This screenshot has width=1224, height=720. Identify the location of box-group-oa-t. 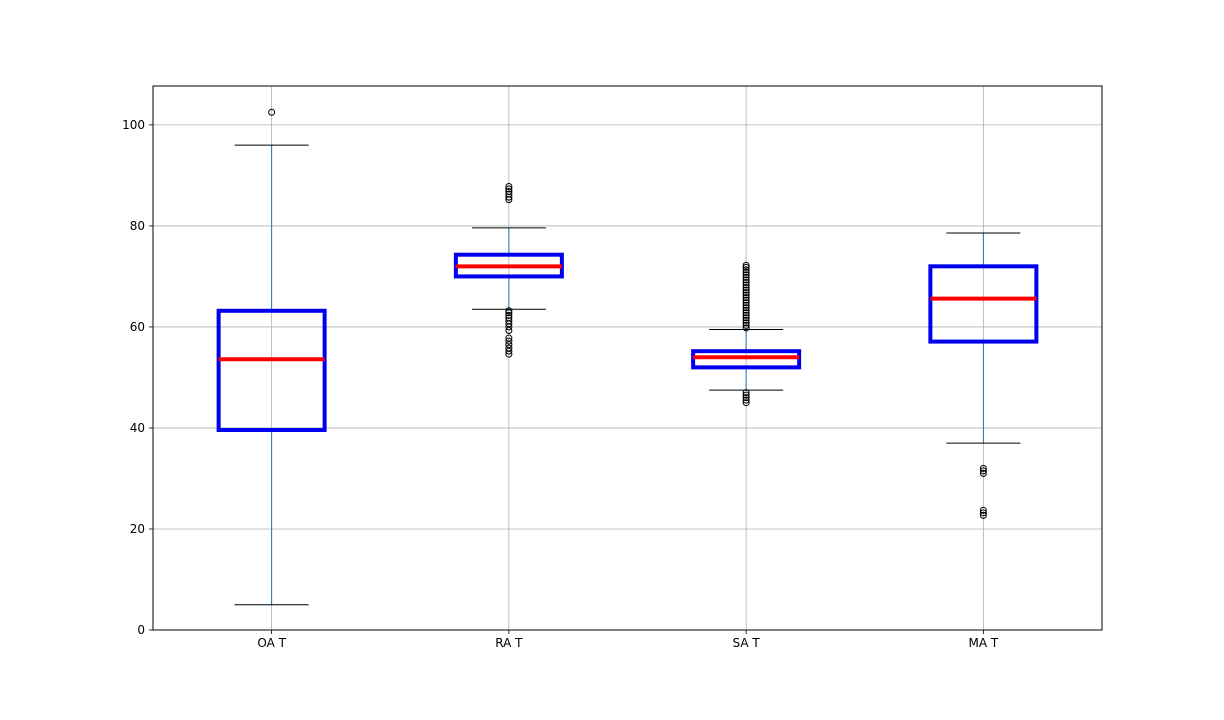
(271, 357).